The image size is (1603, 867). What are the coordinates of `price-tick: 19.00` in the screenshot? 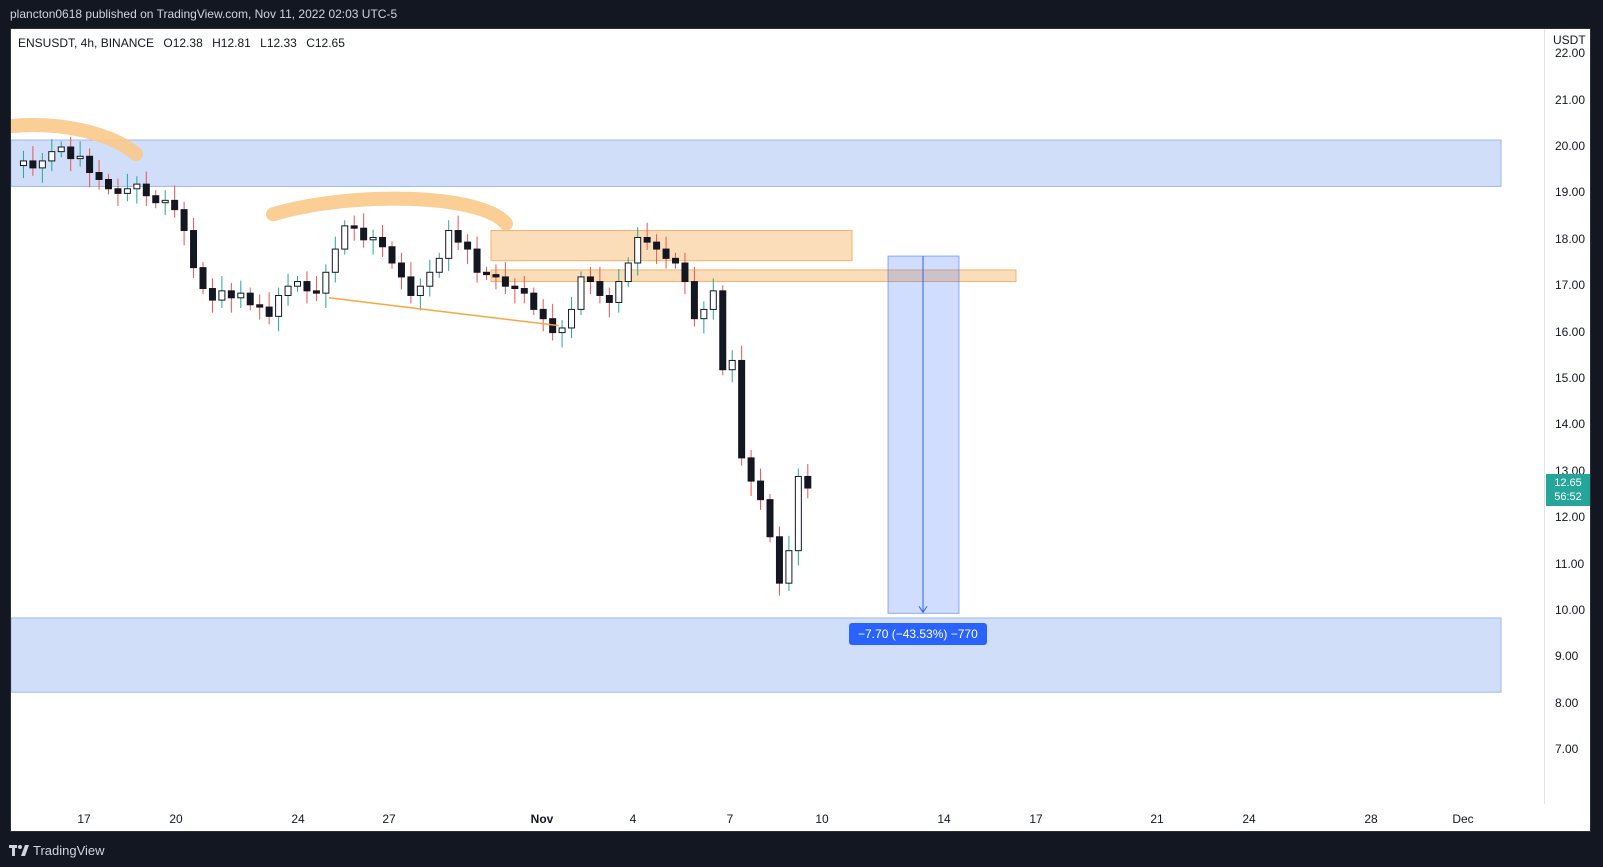 It's located at (1570, 192).